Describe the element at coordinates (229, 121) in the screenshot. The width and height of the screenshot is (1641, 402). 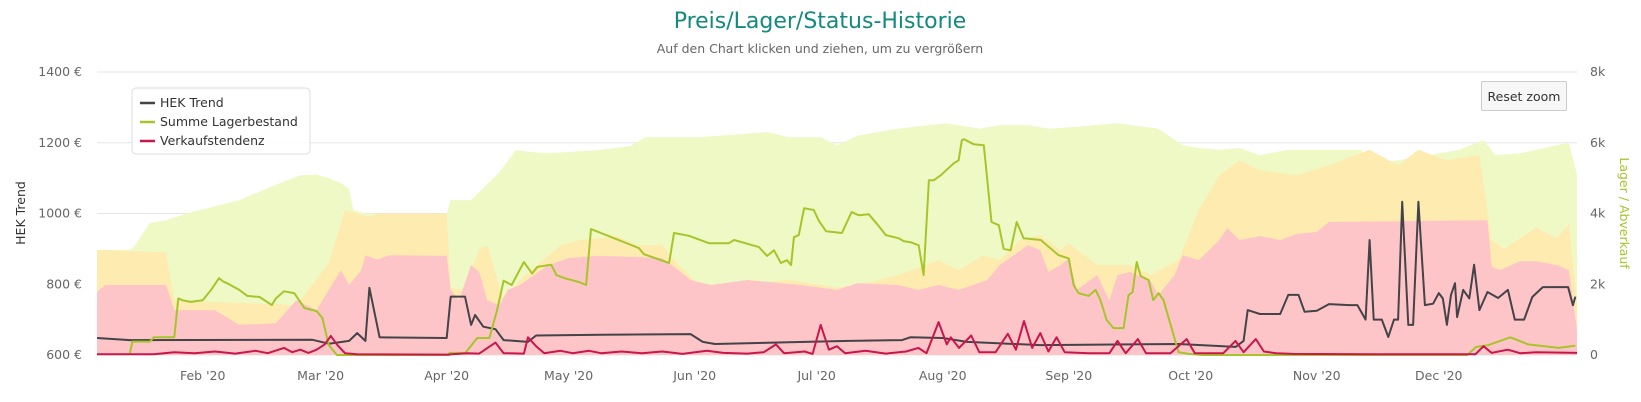
I see `legend-label: Summe Lagerbestand` at that location.